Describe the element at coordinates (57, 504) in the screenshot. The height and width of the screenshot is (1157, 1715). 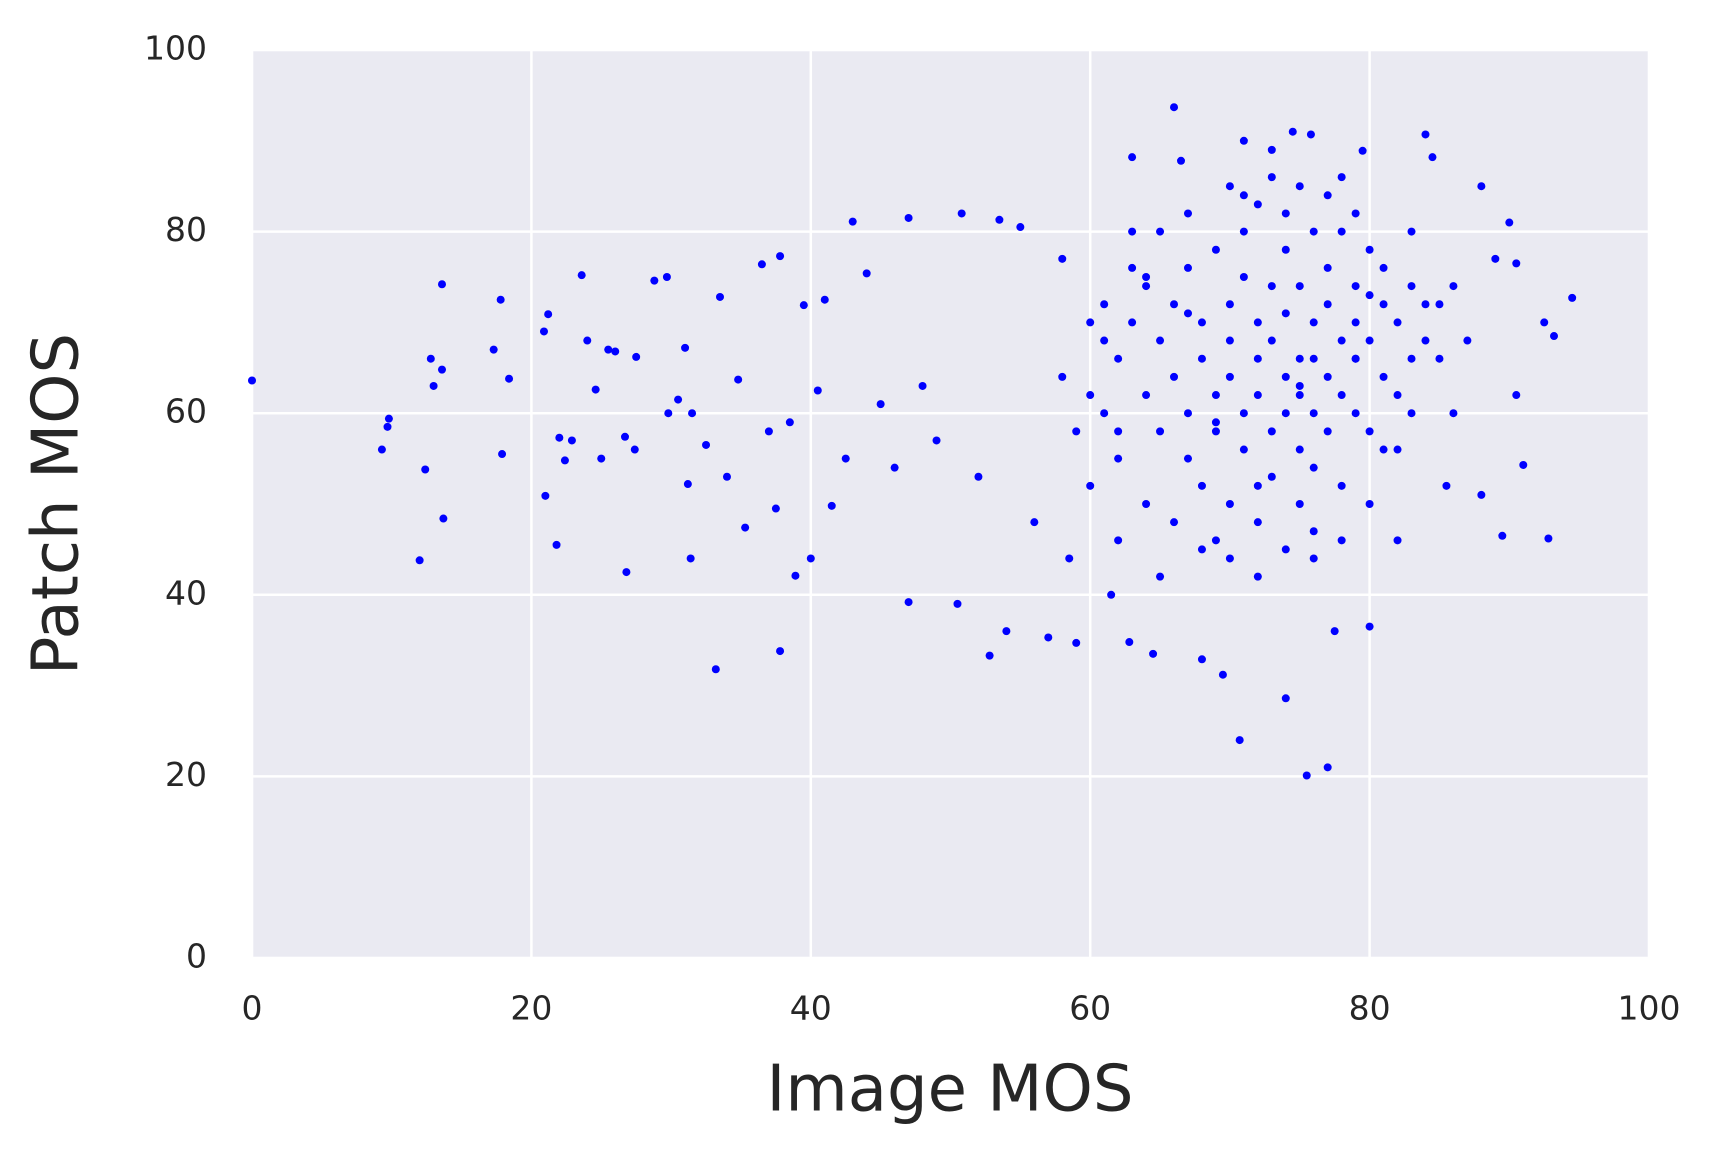
I see `y-axis-label: Patch MOS` at that location.